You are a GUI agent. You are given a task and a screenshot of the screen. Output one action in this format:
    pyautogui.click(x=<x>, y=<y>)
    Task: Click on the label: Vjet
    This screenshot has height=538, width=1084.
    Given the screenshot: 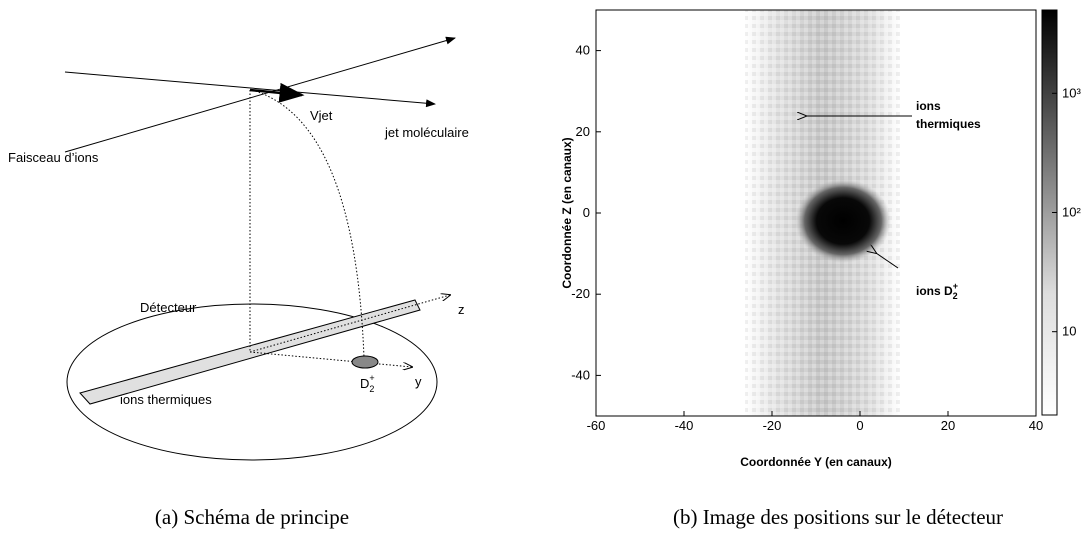 What is the action you would take?
    pyautogui.click(x=321, y=115)
    